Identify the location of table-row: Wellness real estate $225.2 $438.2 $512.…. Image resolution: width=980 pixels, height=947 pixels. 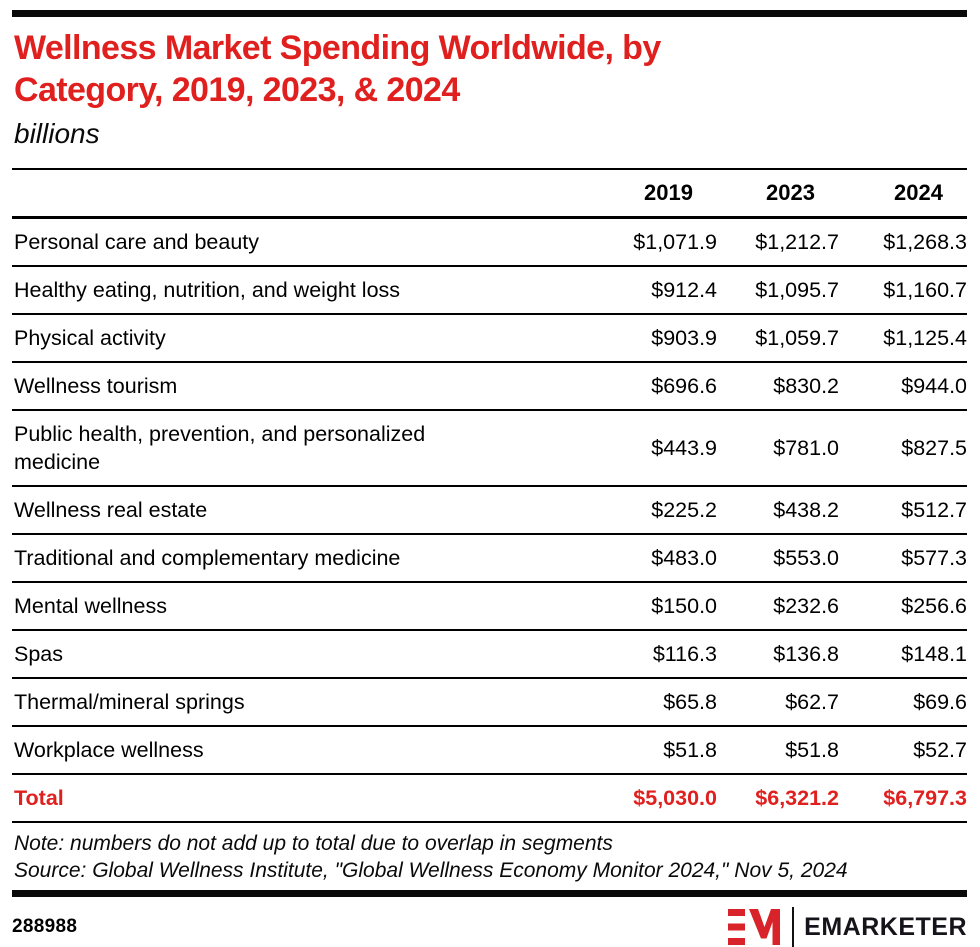
(489, 510).